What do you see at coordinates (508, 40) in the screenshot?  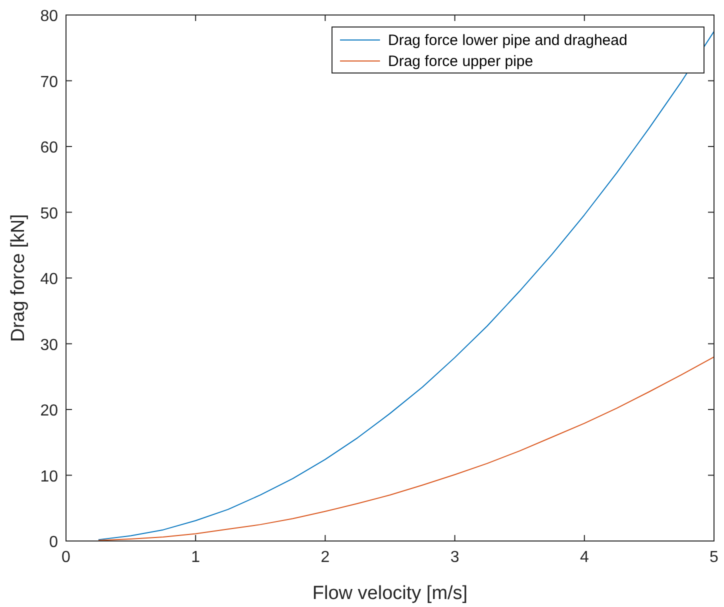 I see `legend-label: Drag force lower pipe and draghead` at bounding box center [508, 40].